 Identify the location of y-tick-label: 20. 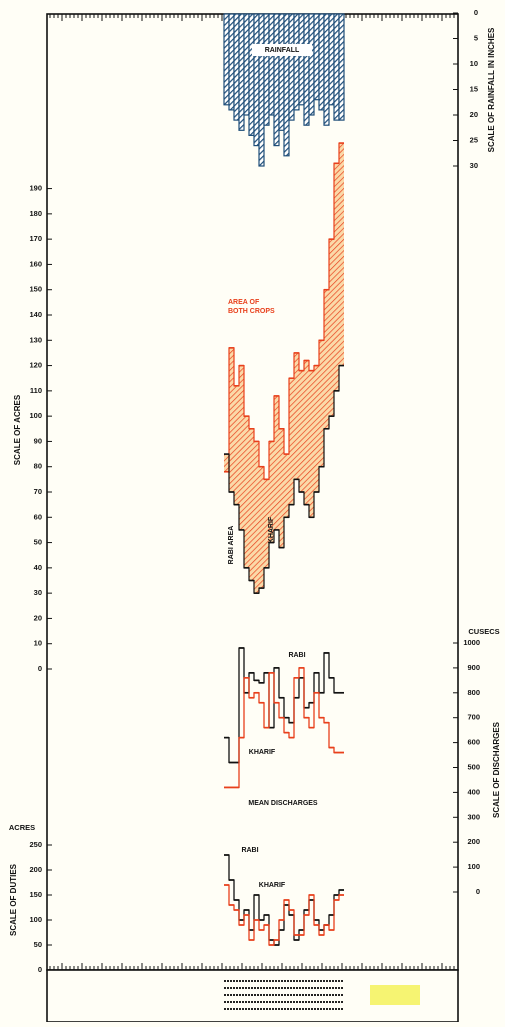
(474, 114).